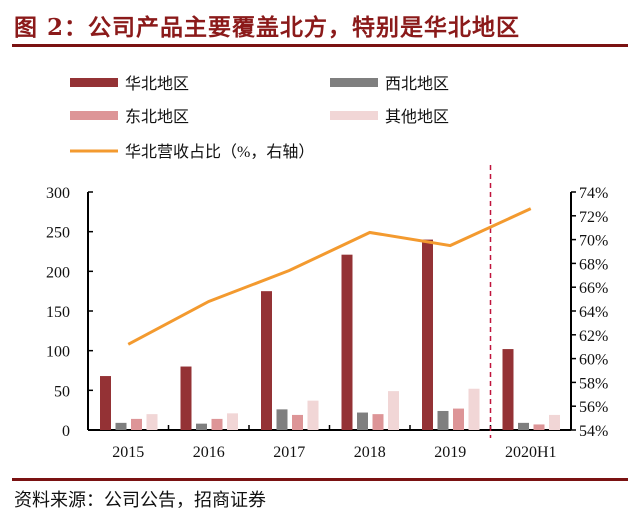  What do you see at coordinates (417, 117) in the screenshot?
I see `legend-label: 其他地区` at bounding box center [417, 117].